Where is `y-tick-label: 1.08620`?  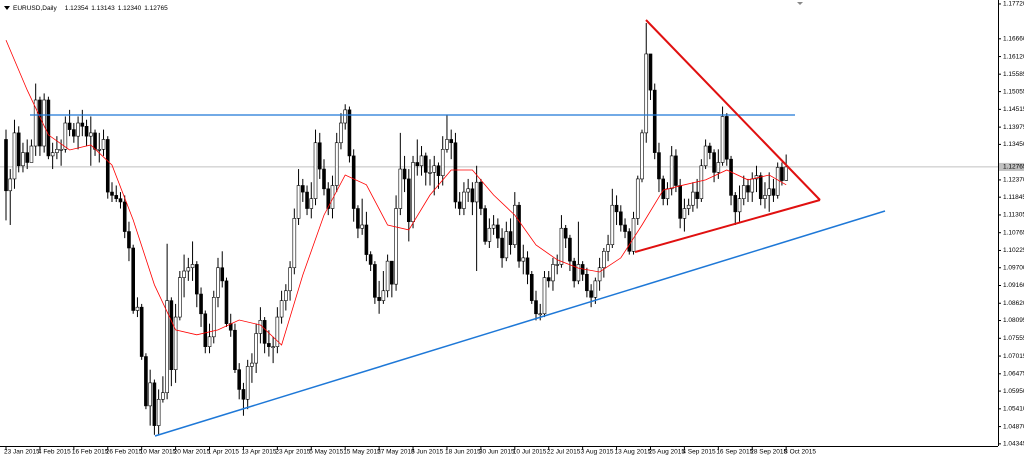 y-tick-label: 1.08620 is located at coordinates (1013, 303).